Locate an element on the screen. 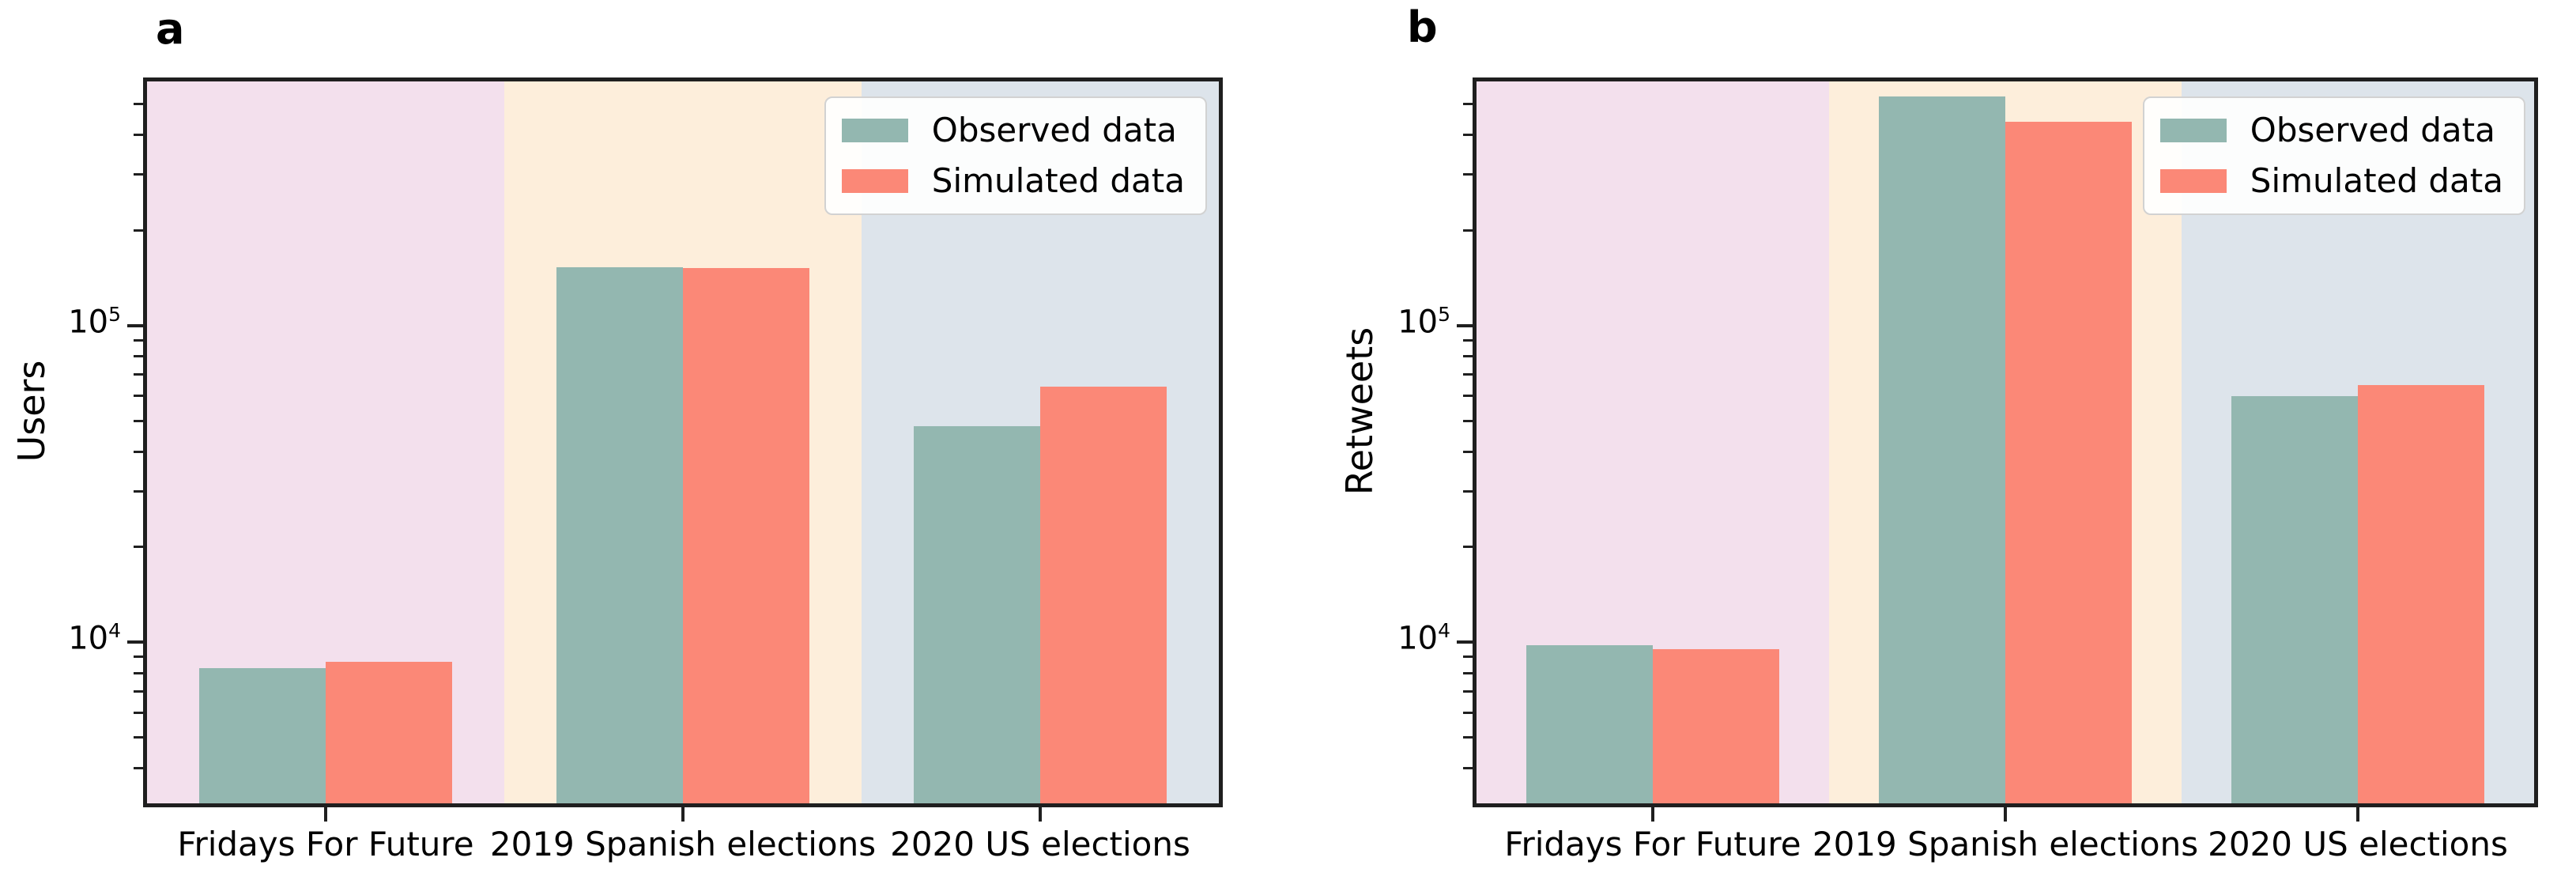 Image resolution: width=2576 pixels, height=884 pixels. panel-a-y-axis-label: Users is located at coordinates (31, 411).